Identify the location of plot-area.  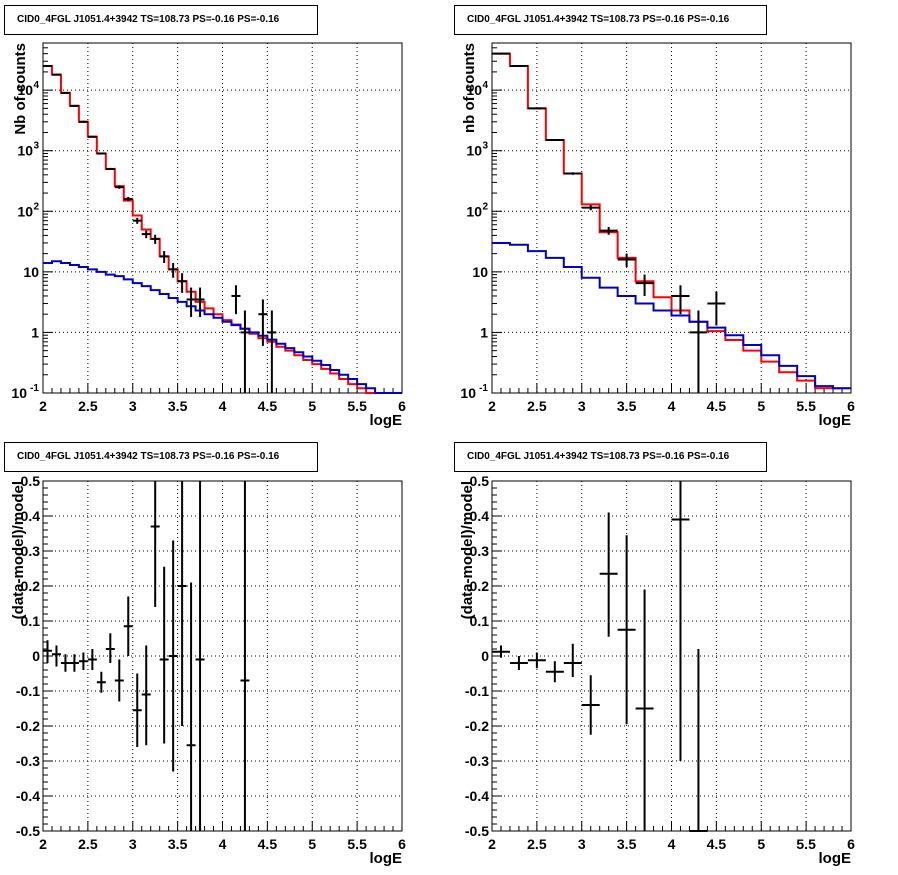
(146, 656).